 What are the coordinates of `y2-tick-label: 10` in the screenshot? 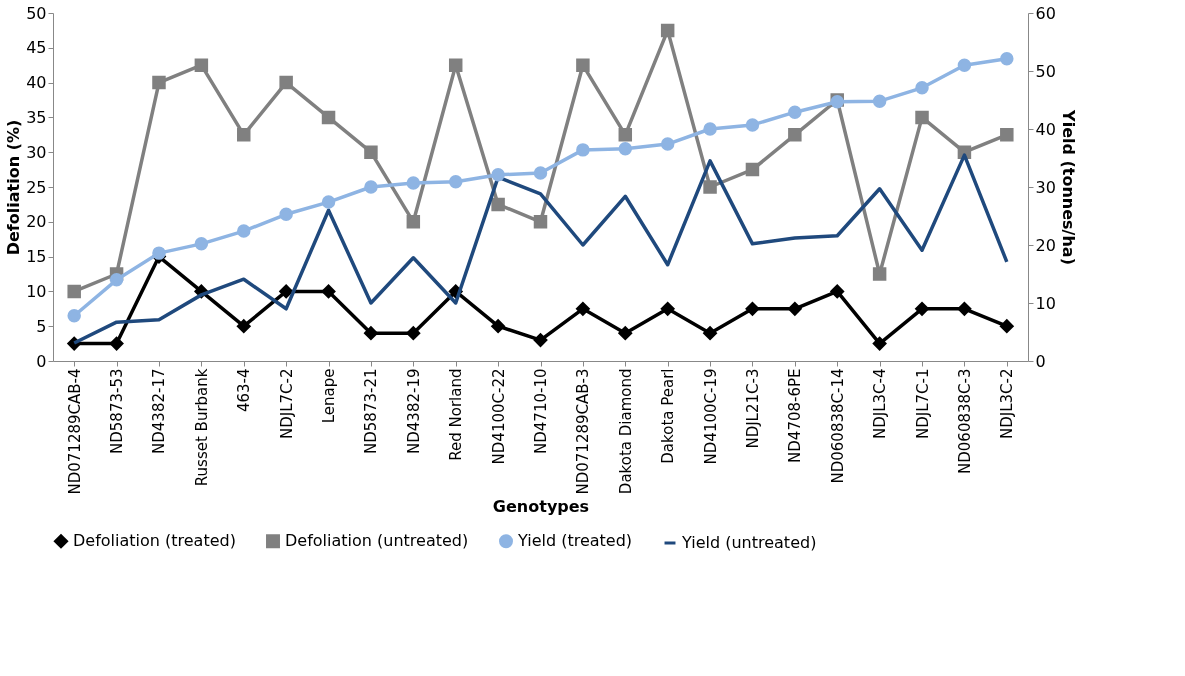 It's located at (1045, 303).